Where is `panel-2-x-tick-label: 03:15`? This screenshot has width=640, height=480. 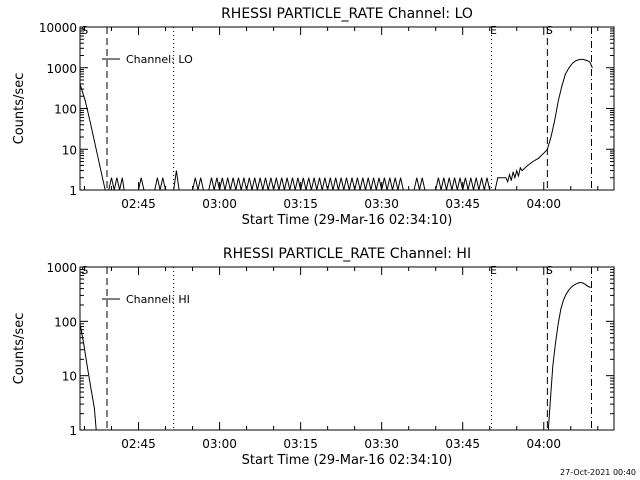 panel-2-x-tick-label: 03:15 is located at coordinates (300, 444).